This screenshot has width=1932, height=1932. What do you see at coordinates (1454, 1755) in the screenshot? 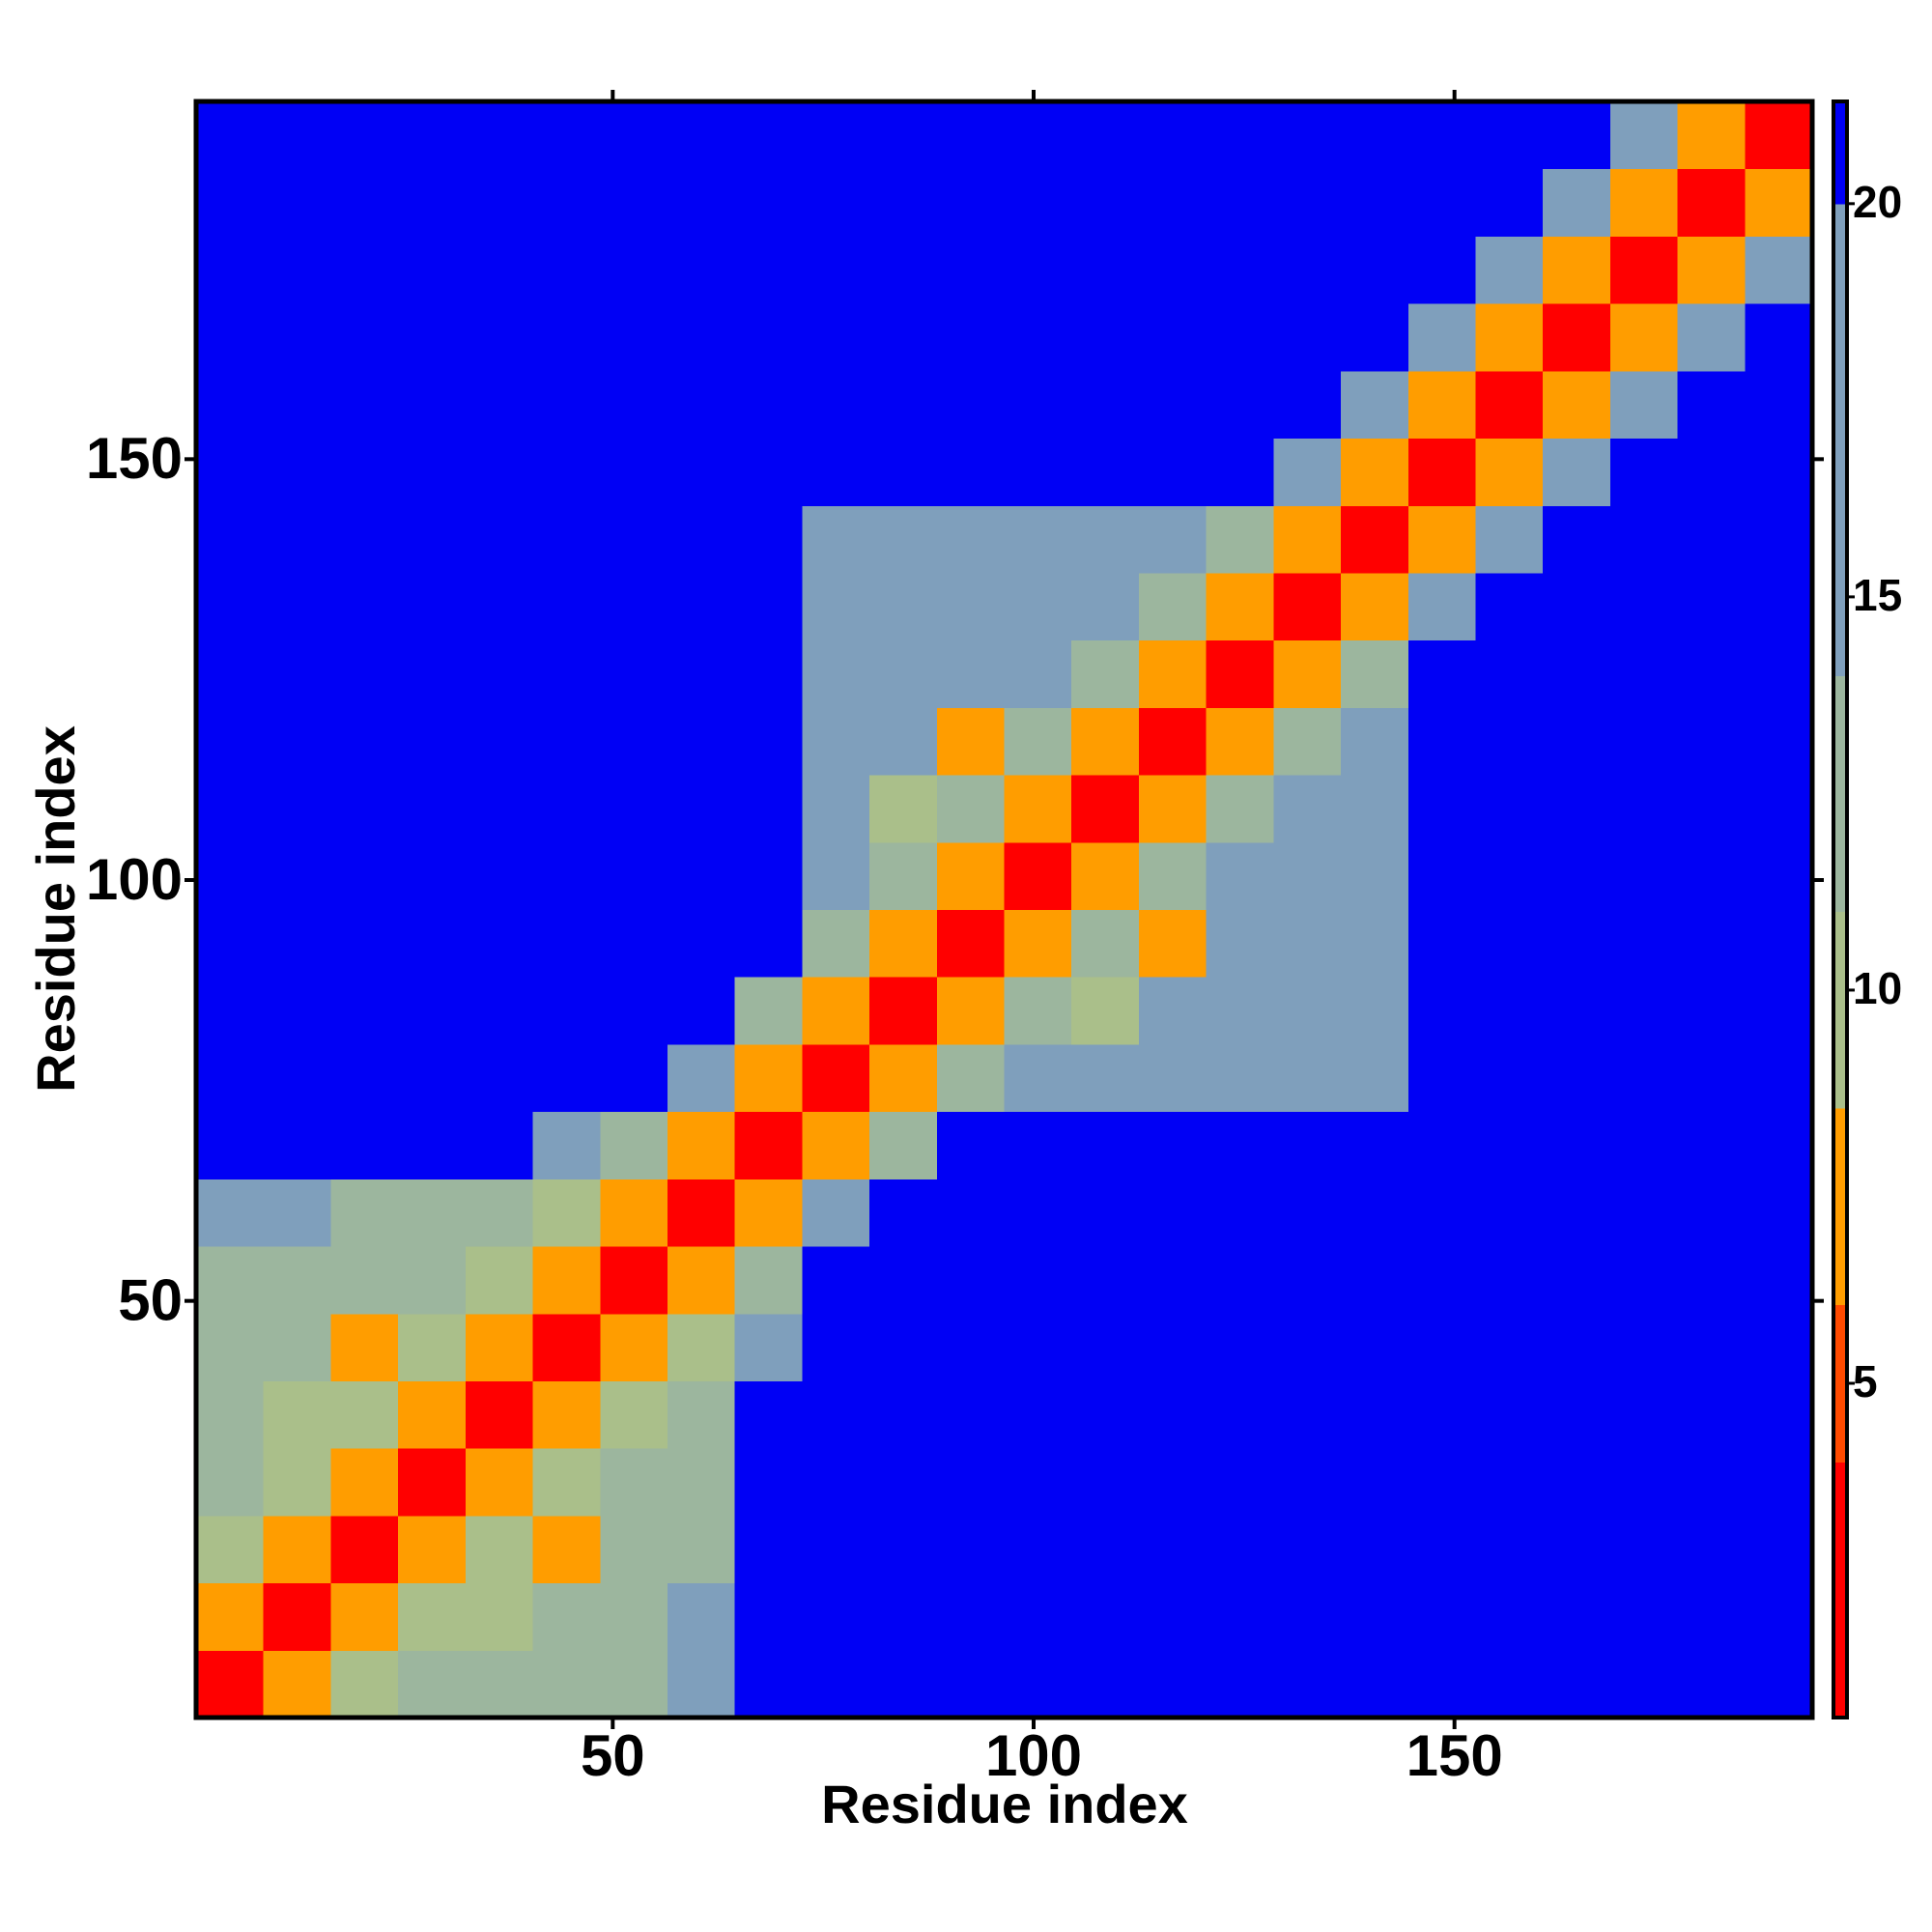
I see `x-tick-label: 150` at bounding box center [1454, 1755].